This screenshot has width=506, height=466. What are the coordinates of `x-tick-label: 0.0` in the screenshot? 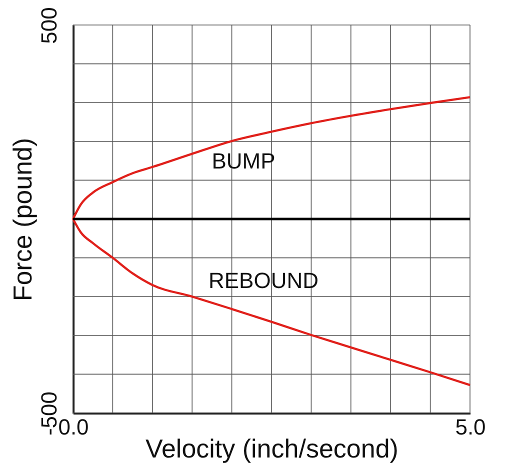 It's located at (73, 427).